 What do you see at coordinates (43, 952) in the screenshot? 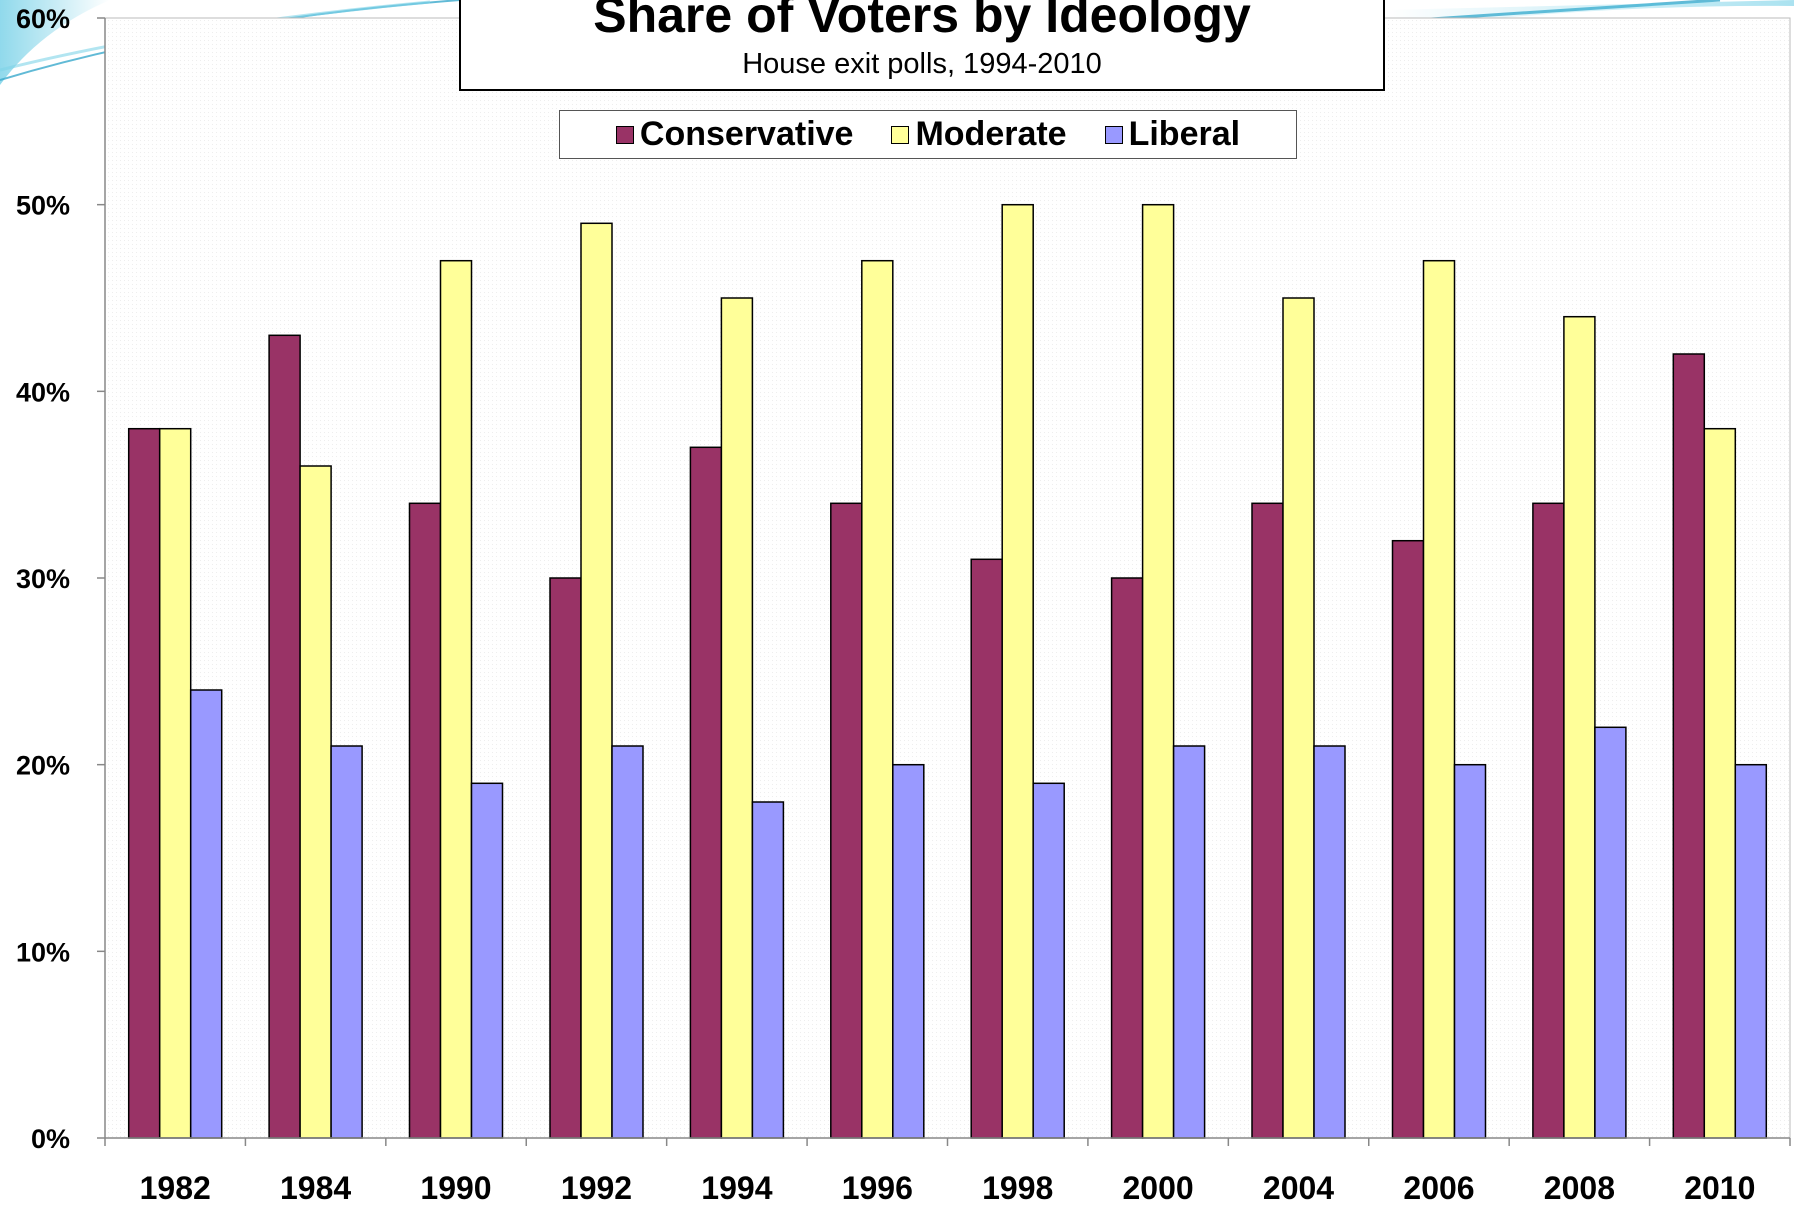
I see `y-tick-label: 10%` at bounding box center [43, 952].